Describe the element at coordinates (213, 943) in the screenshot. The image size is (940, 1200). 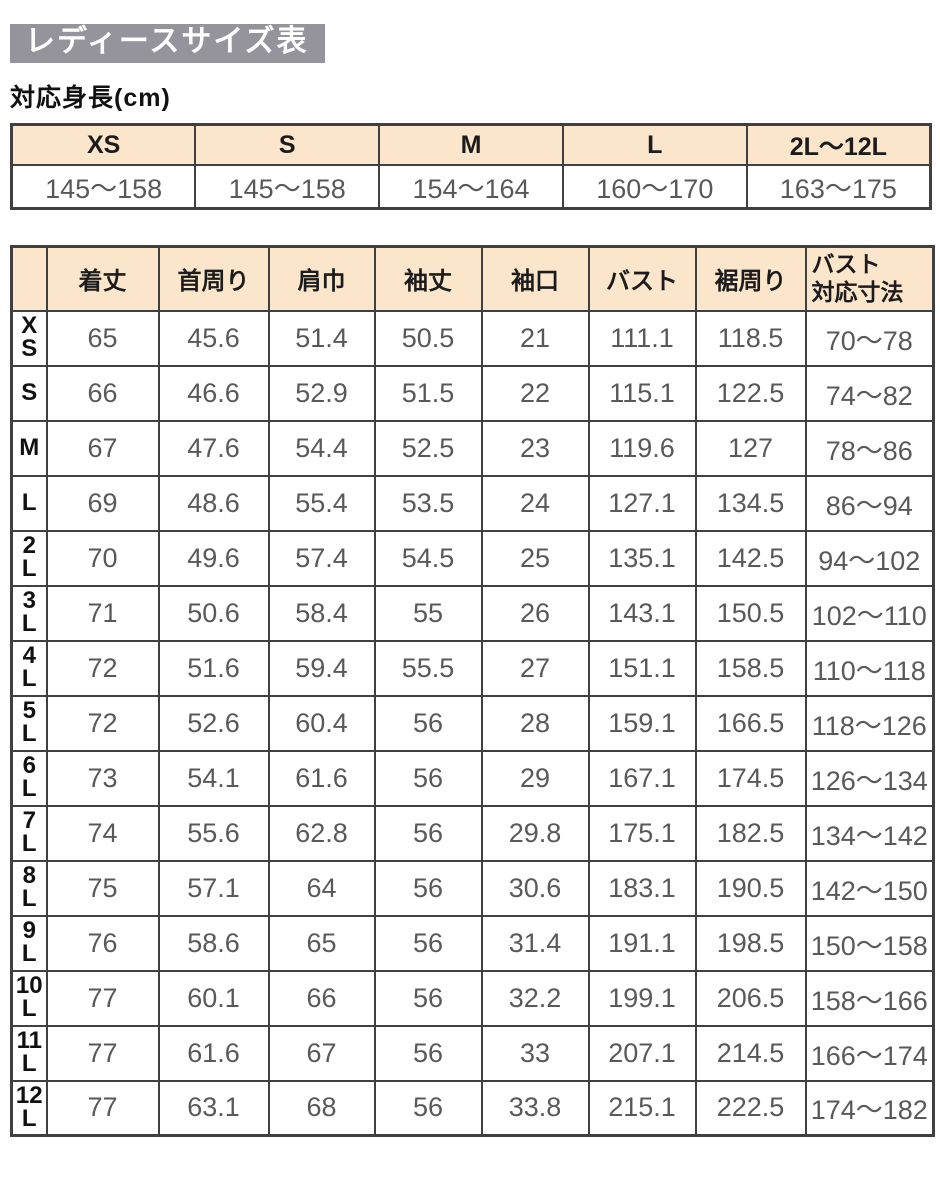
I see `measurement-value: 58.6` at that location.